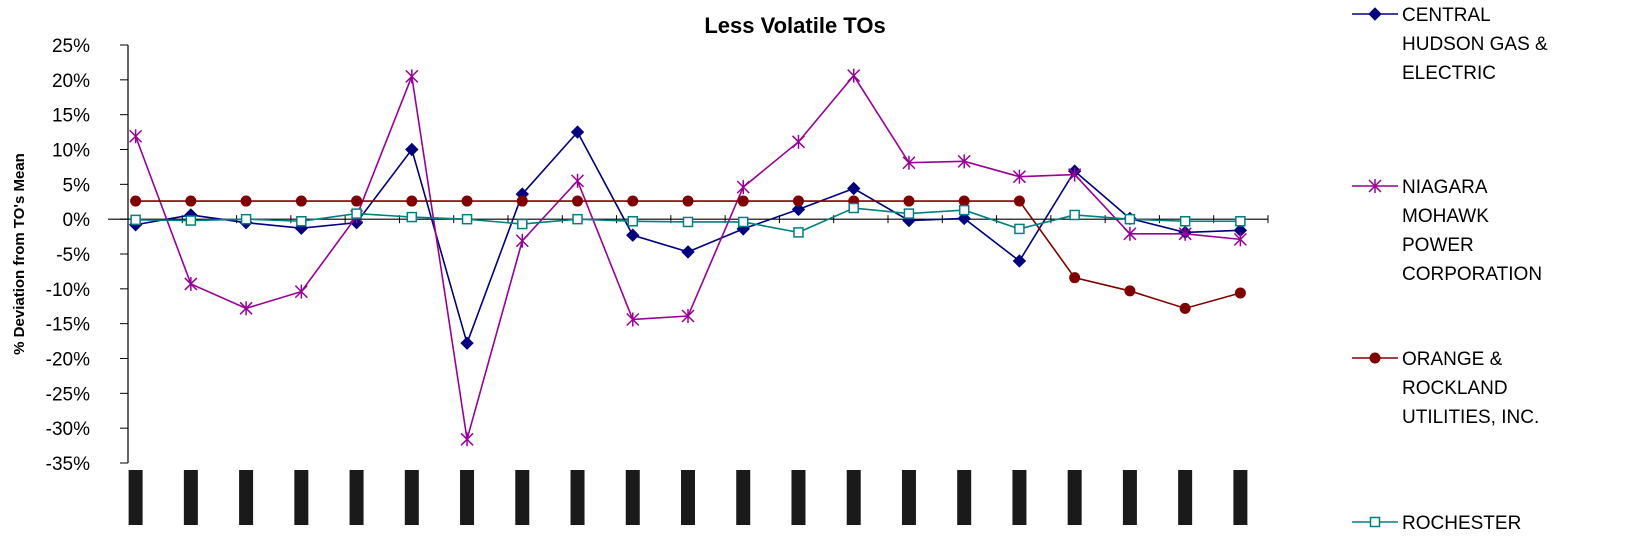 This screenshot has width=1633, height=554. I want to click on y-tick-label: 20%, so click(71, 81).